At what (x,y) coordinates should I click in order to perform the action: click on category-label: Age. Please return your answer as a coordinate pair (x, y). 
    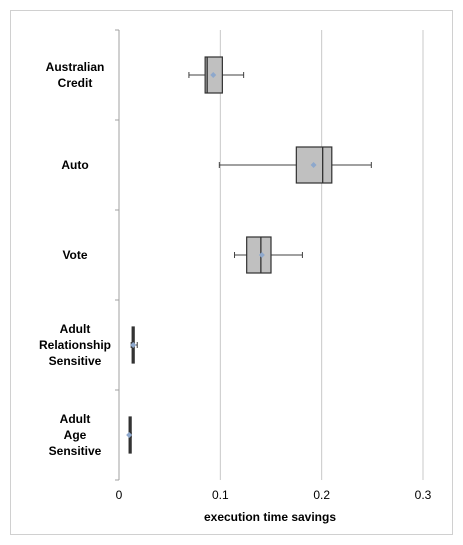
    Looking at the image, I should click on (75, 435).